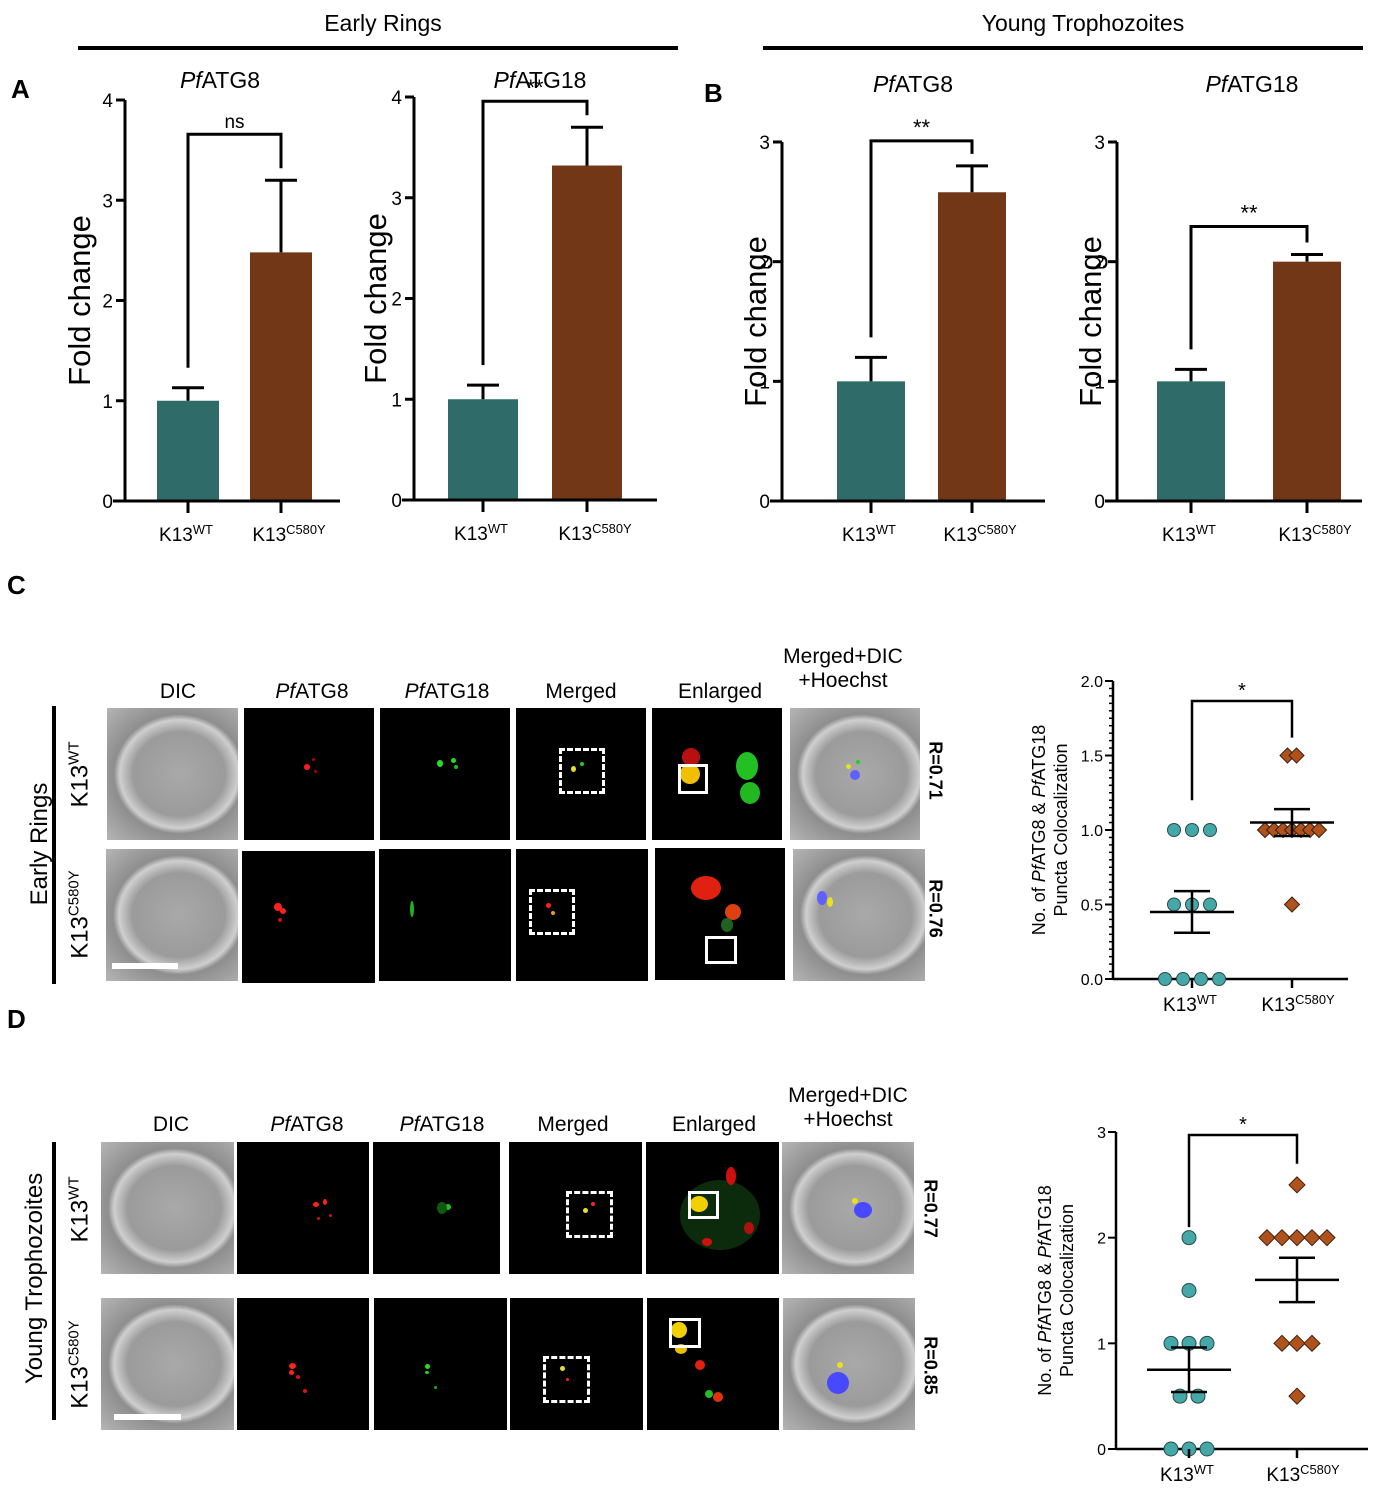 This screenshot has width=1379, height=1509. What do you see at coordinates (972, 346) in the screenshot?
I see `bar-mutant` at bounding box center [972, 346].